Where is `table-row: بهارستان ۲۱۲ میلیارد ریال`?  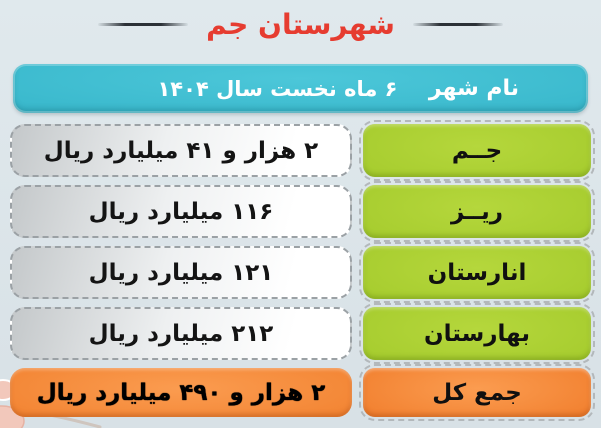
table-row: بهارستان ۲۱۲ میلیارد ریال is located at coordinates (302, 333).